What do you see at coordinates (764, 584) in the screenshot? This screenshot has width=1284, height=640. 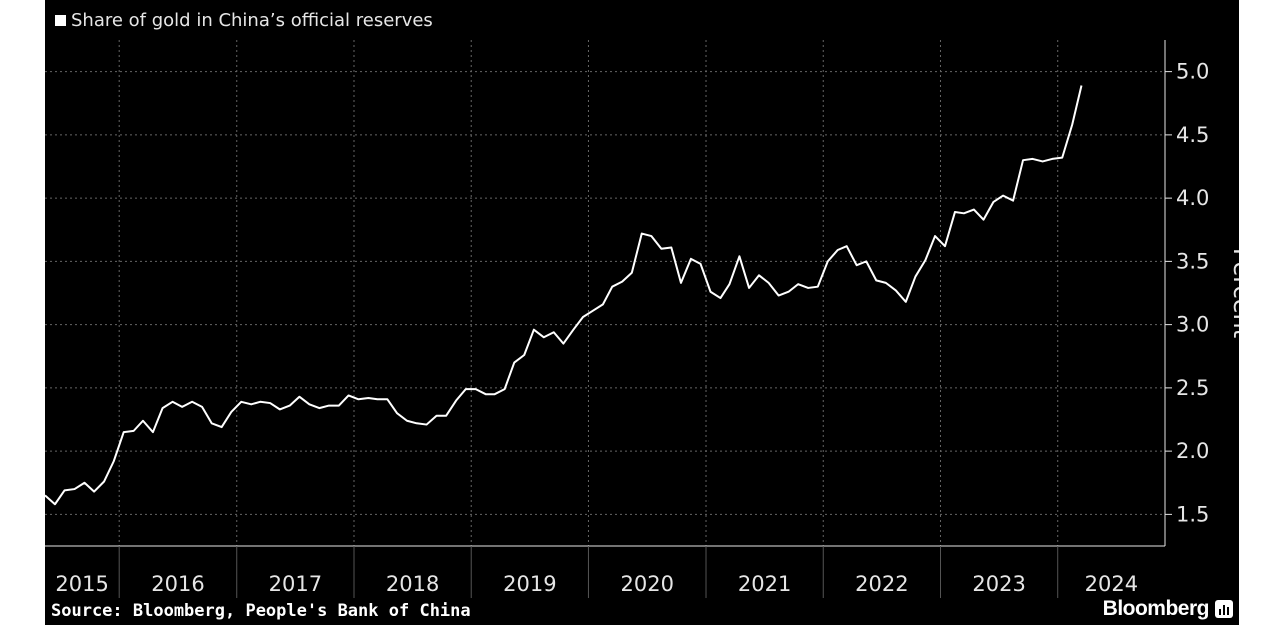 I see `x-tick-label: 2021` at bounding box center [764, 584].